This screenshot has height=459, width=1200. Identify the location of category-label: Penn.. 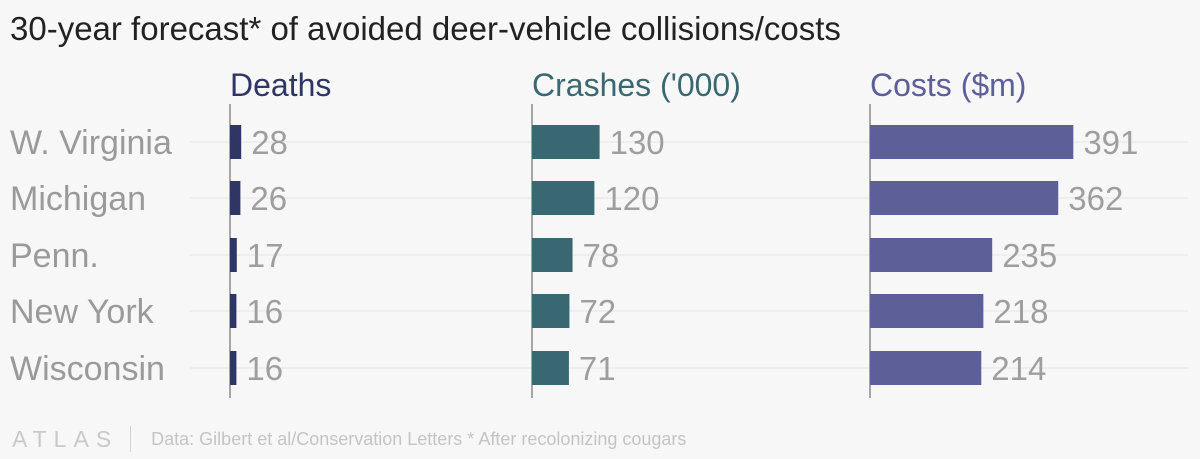
(54, 256).